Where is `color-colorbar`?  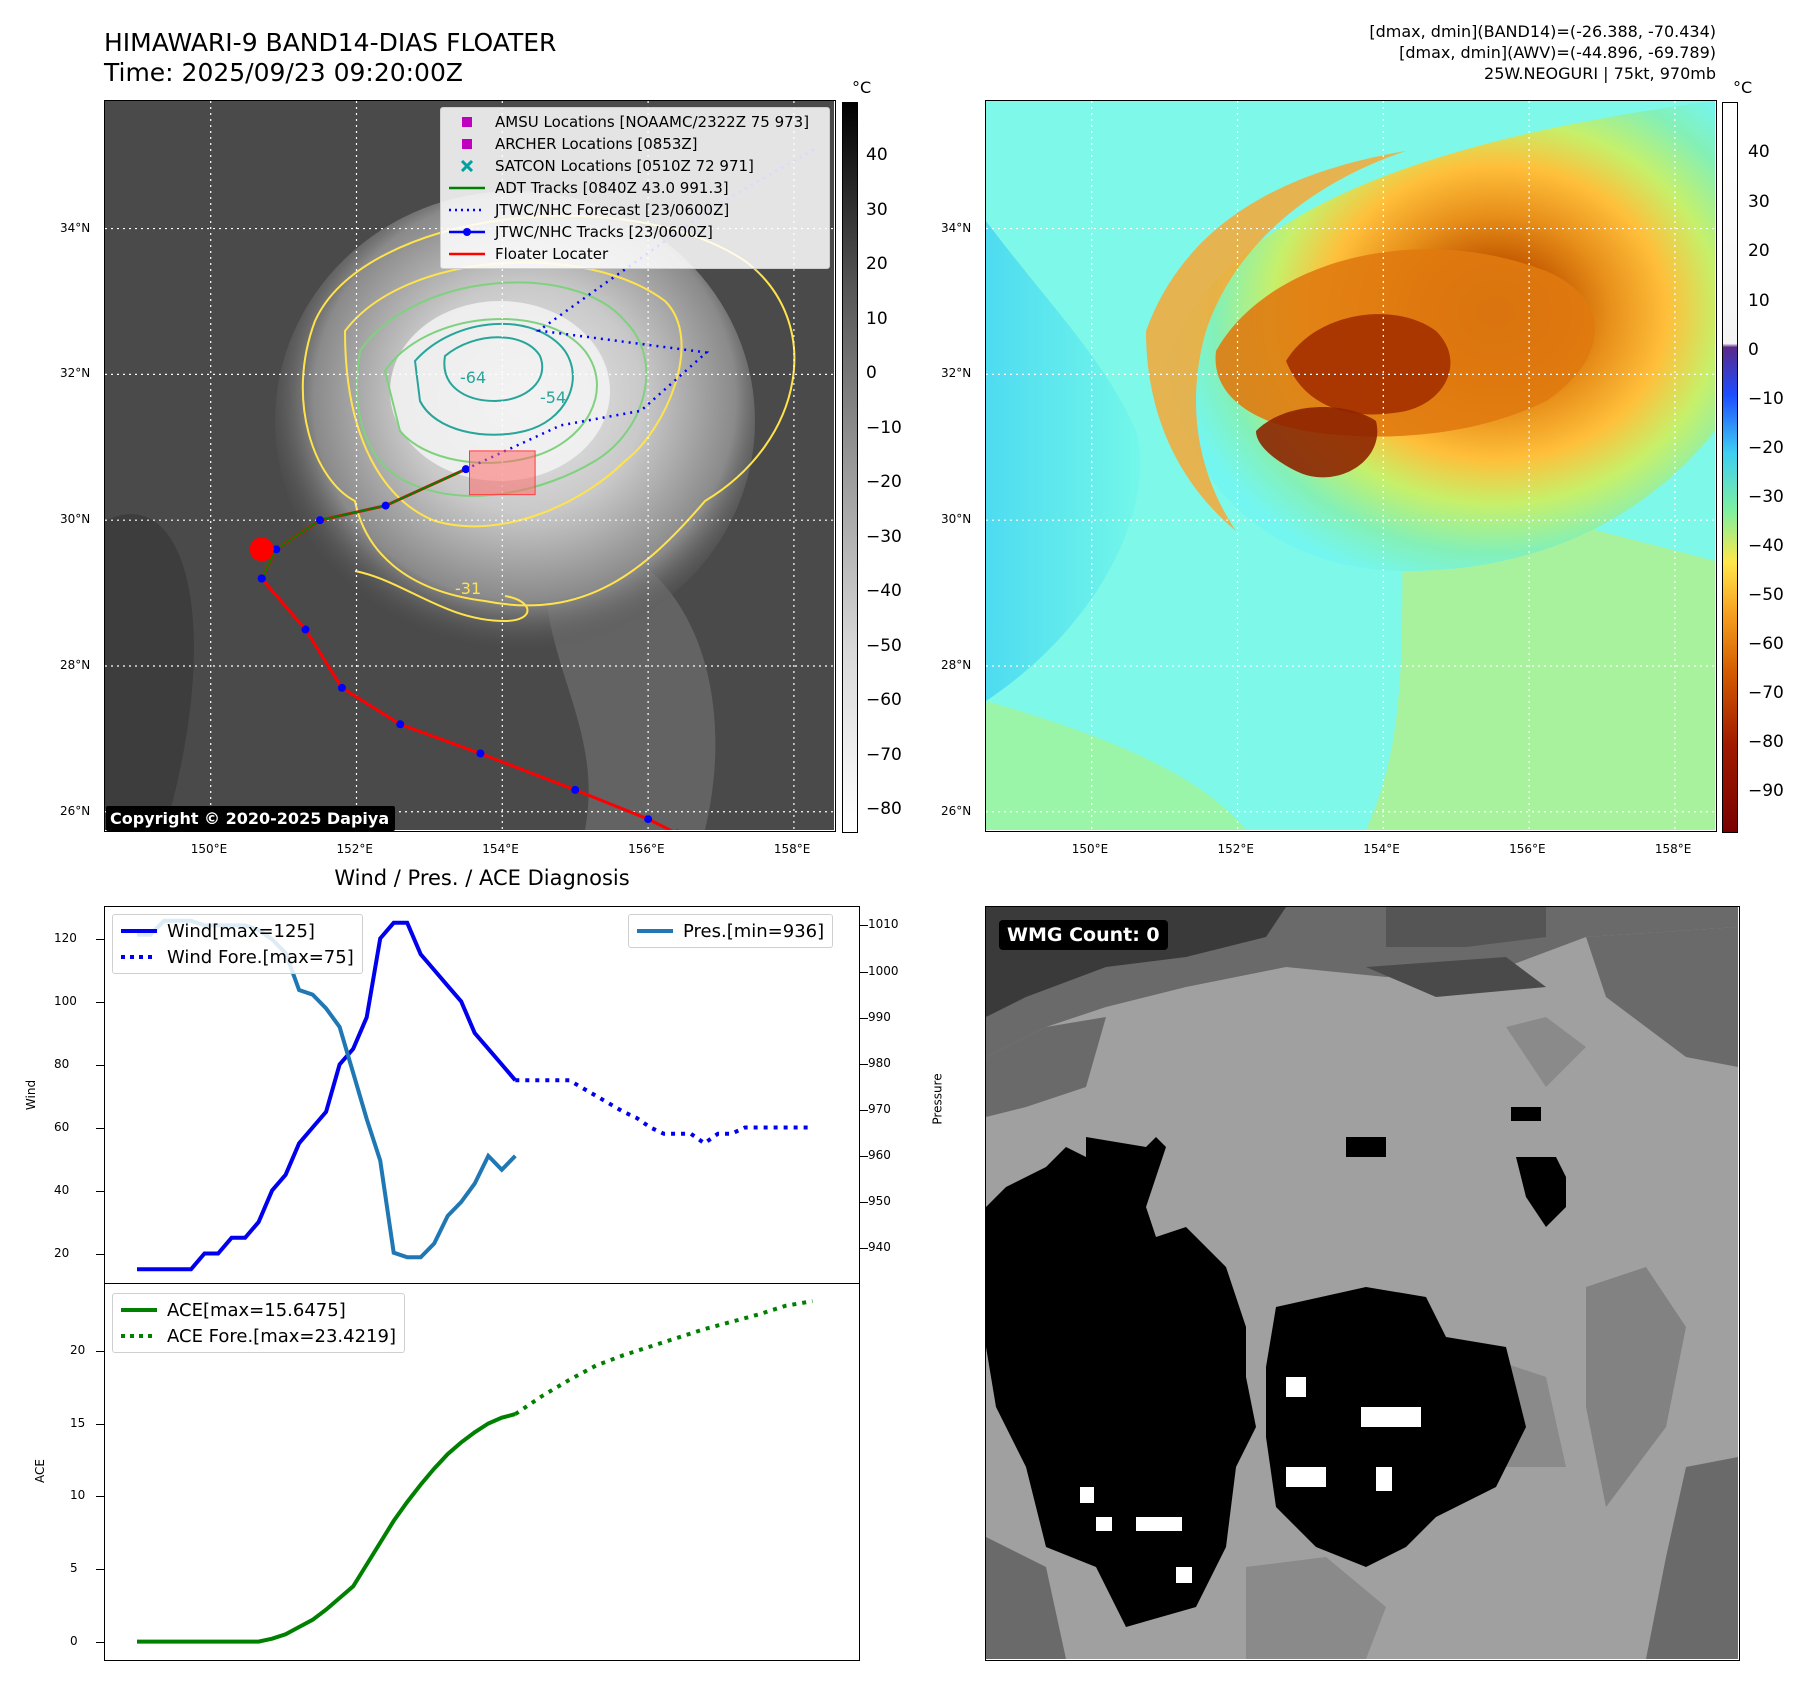 color-colorbar is located at coordinates (1730, 467).